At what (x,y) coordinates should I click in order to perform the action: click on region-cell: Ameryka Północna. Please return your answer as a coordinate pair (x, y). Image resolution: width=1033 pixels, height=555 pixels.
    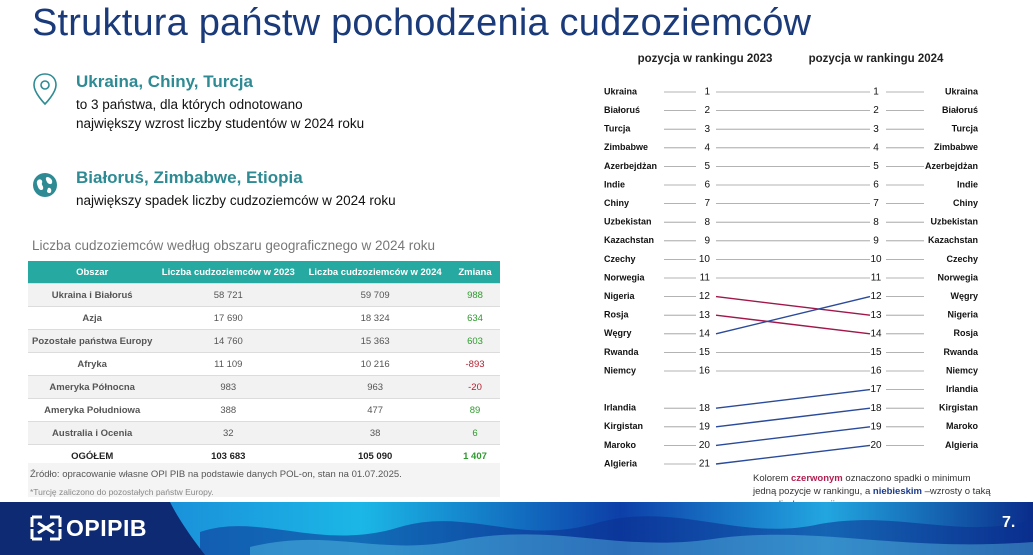
    Looking at the image, I should click on (92, 387).